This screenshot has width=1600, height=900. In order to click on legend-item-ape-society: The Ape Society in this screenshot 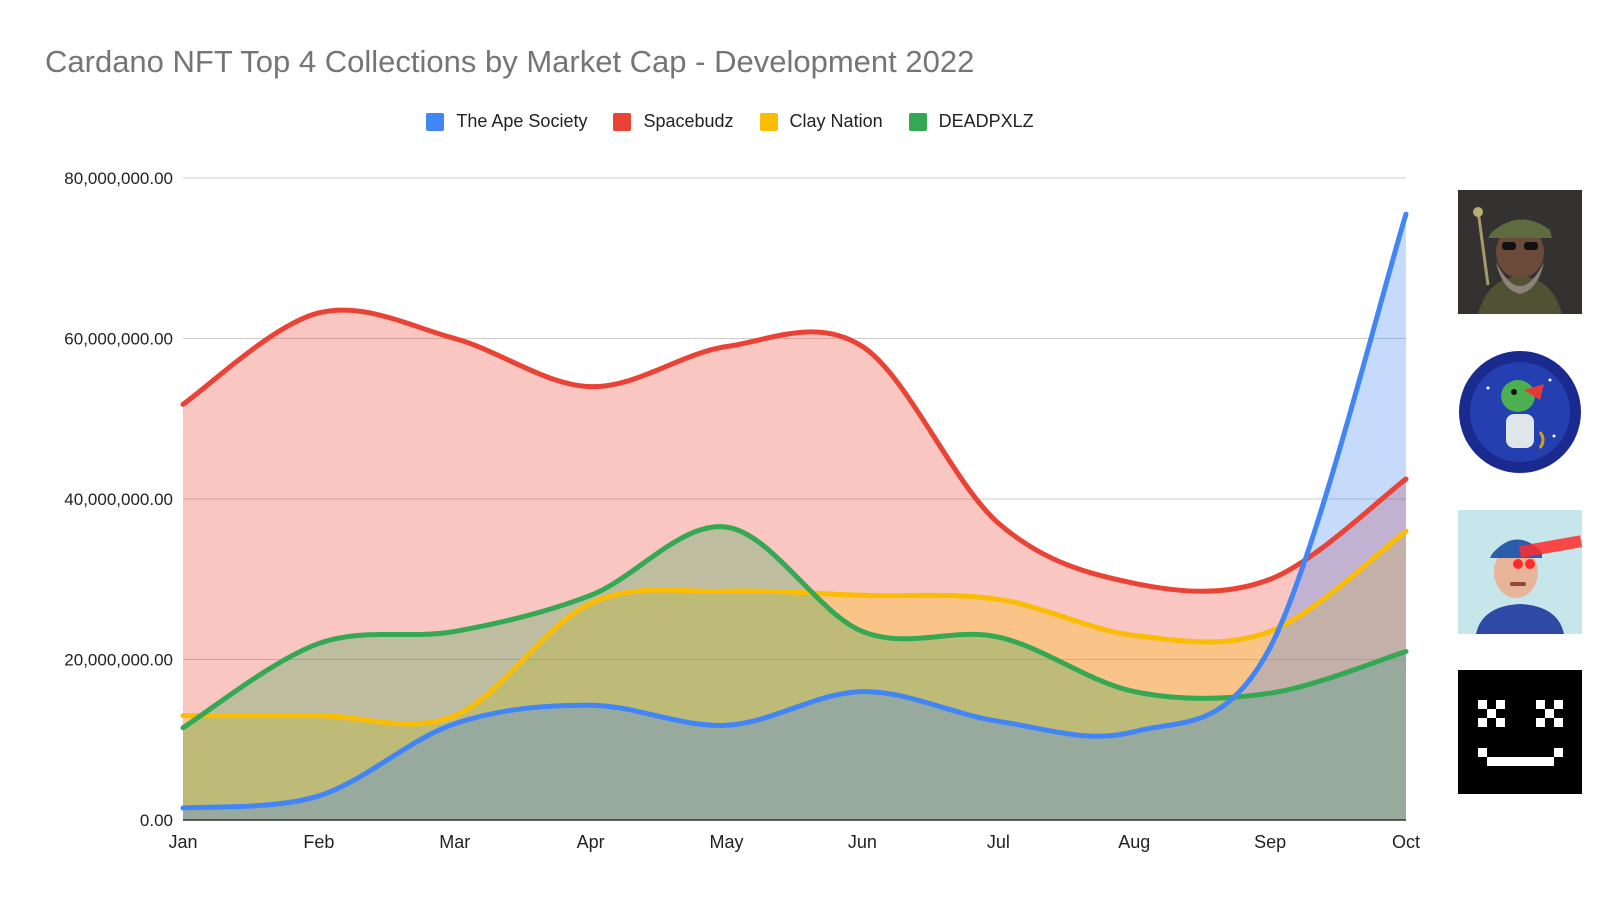, I will do `click(506, 121)`.